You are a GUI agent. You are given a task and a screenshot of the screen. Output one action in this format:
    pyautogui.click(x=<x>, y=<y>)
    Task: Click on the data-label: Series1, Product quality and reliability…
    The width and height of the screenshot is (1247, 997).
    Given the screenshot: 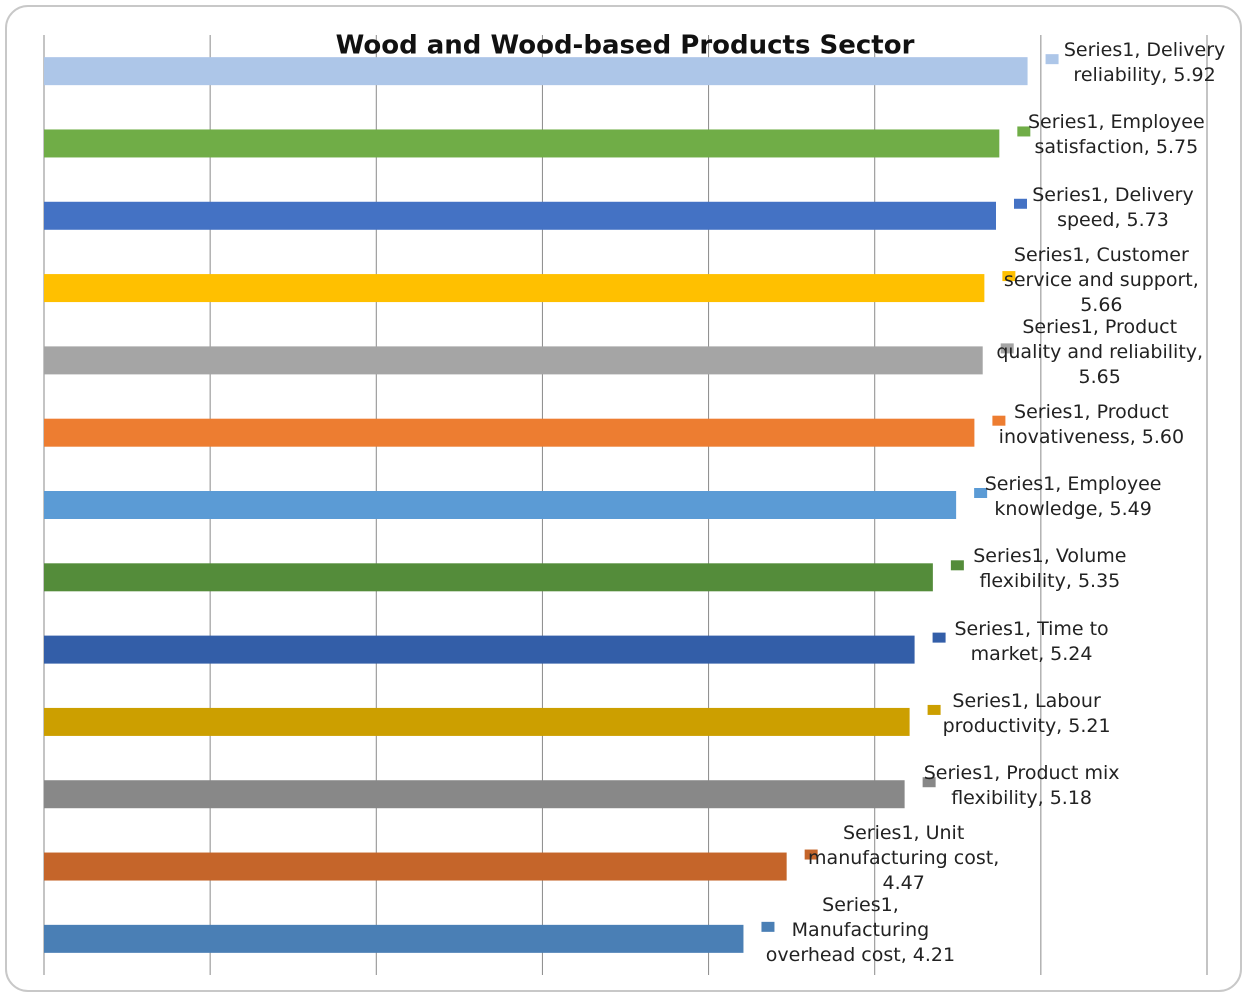 What is the action you would take?
    pyautogui.click(x=1100, y=351)
    